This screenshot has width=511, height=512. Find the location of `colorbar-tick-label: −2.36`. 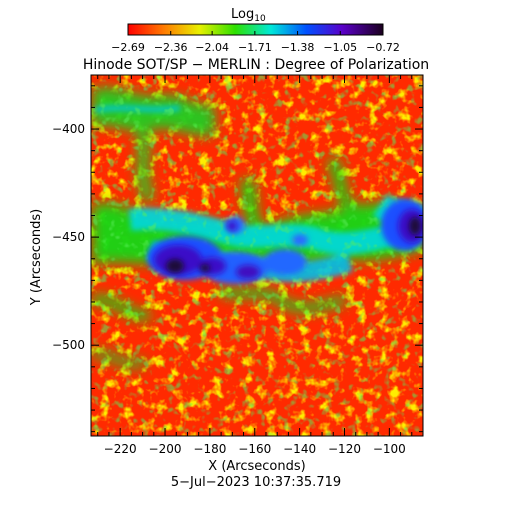

colorbar-tick-label: −2.36 is located at coordinates (171, 47).